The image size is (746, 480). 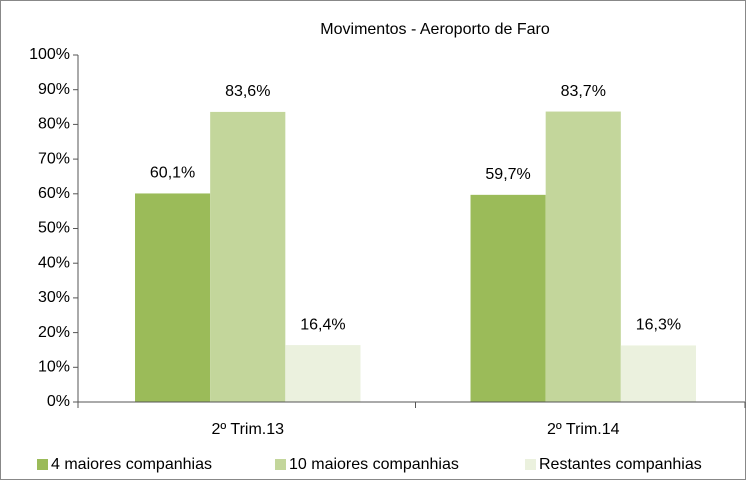 I want to click on legend-label: 4 maiores companhias, so click(x=131, y=464).